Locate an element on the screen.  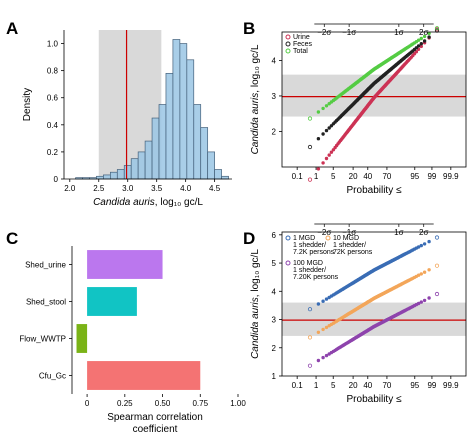
sigma-tick-label: 1σ is located at coordinates (398, 232).